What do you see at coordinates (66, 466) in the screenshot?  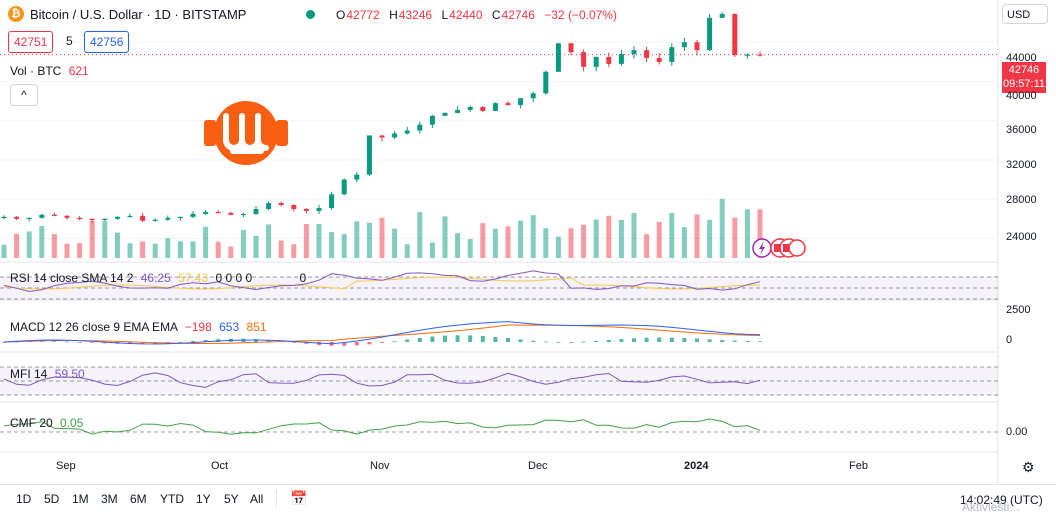 I see `time-axis-label: Sep` at bounding box center [66, 466].